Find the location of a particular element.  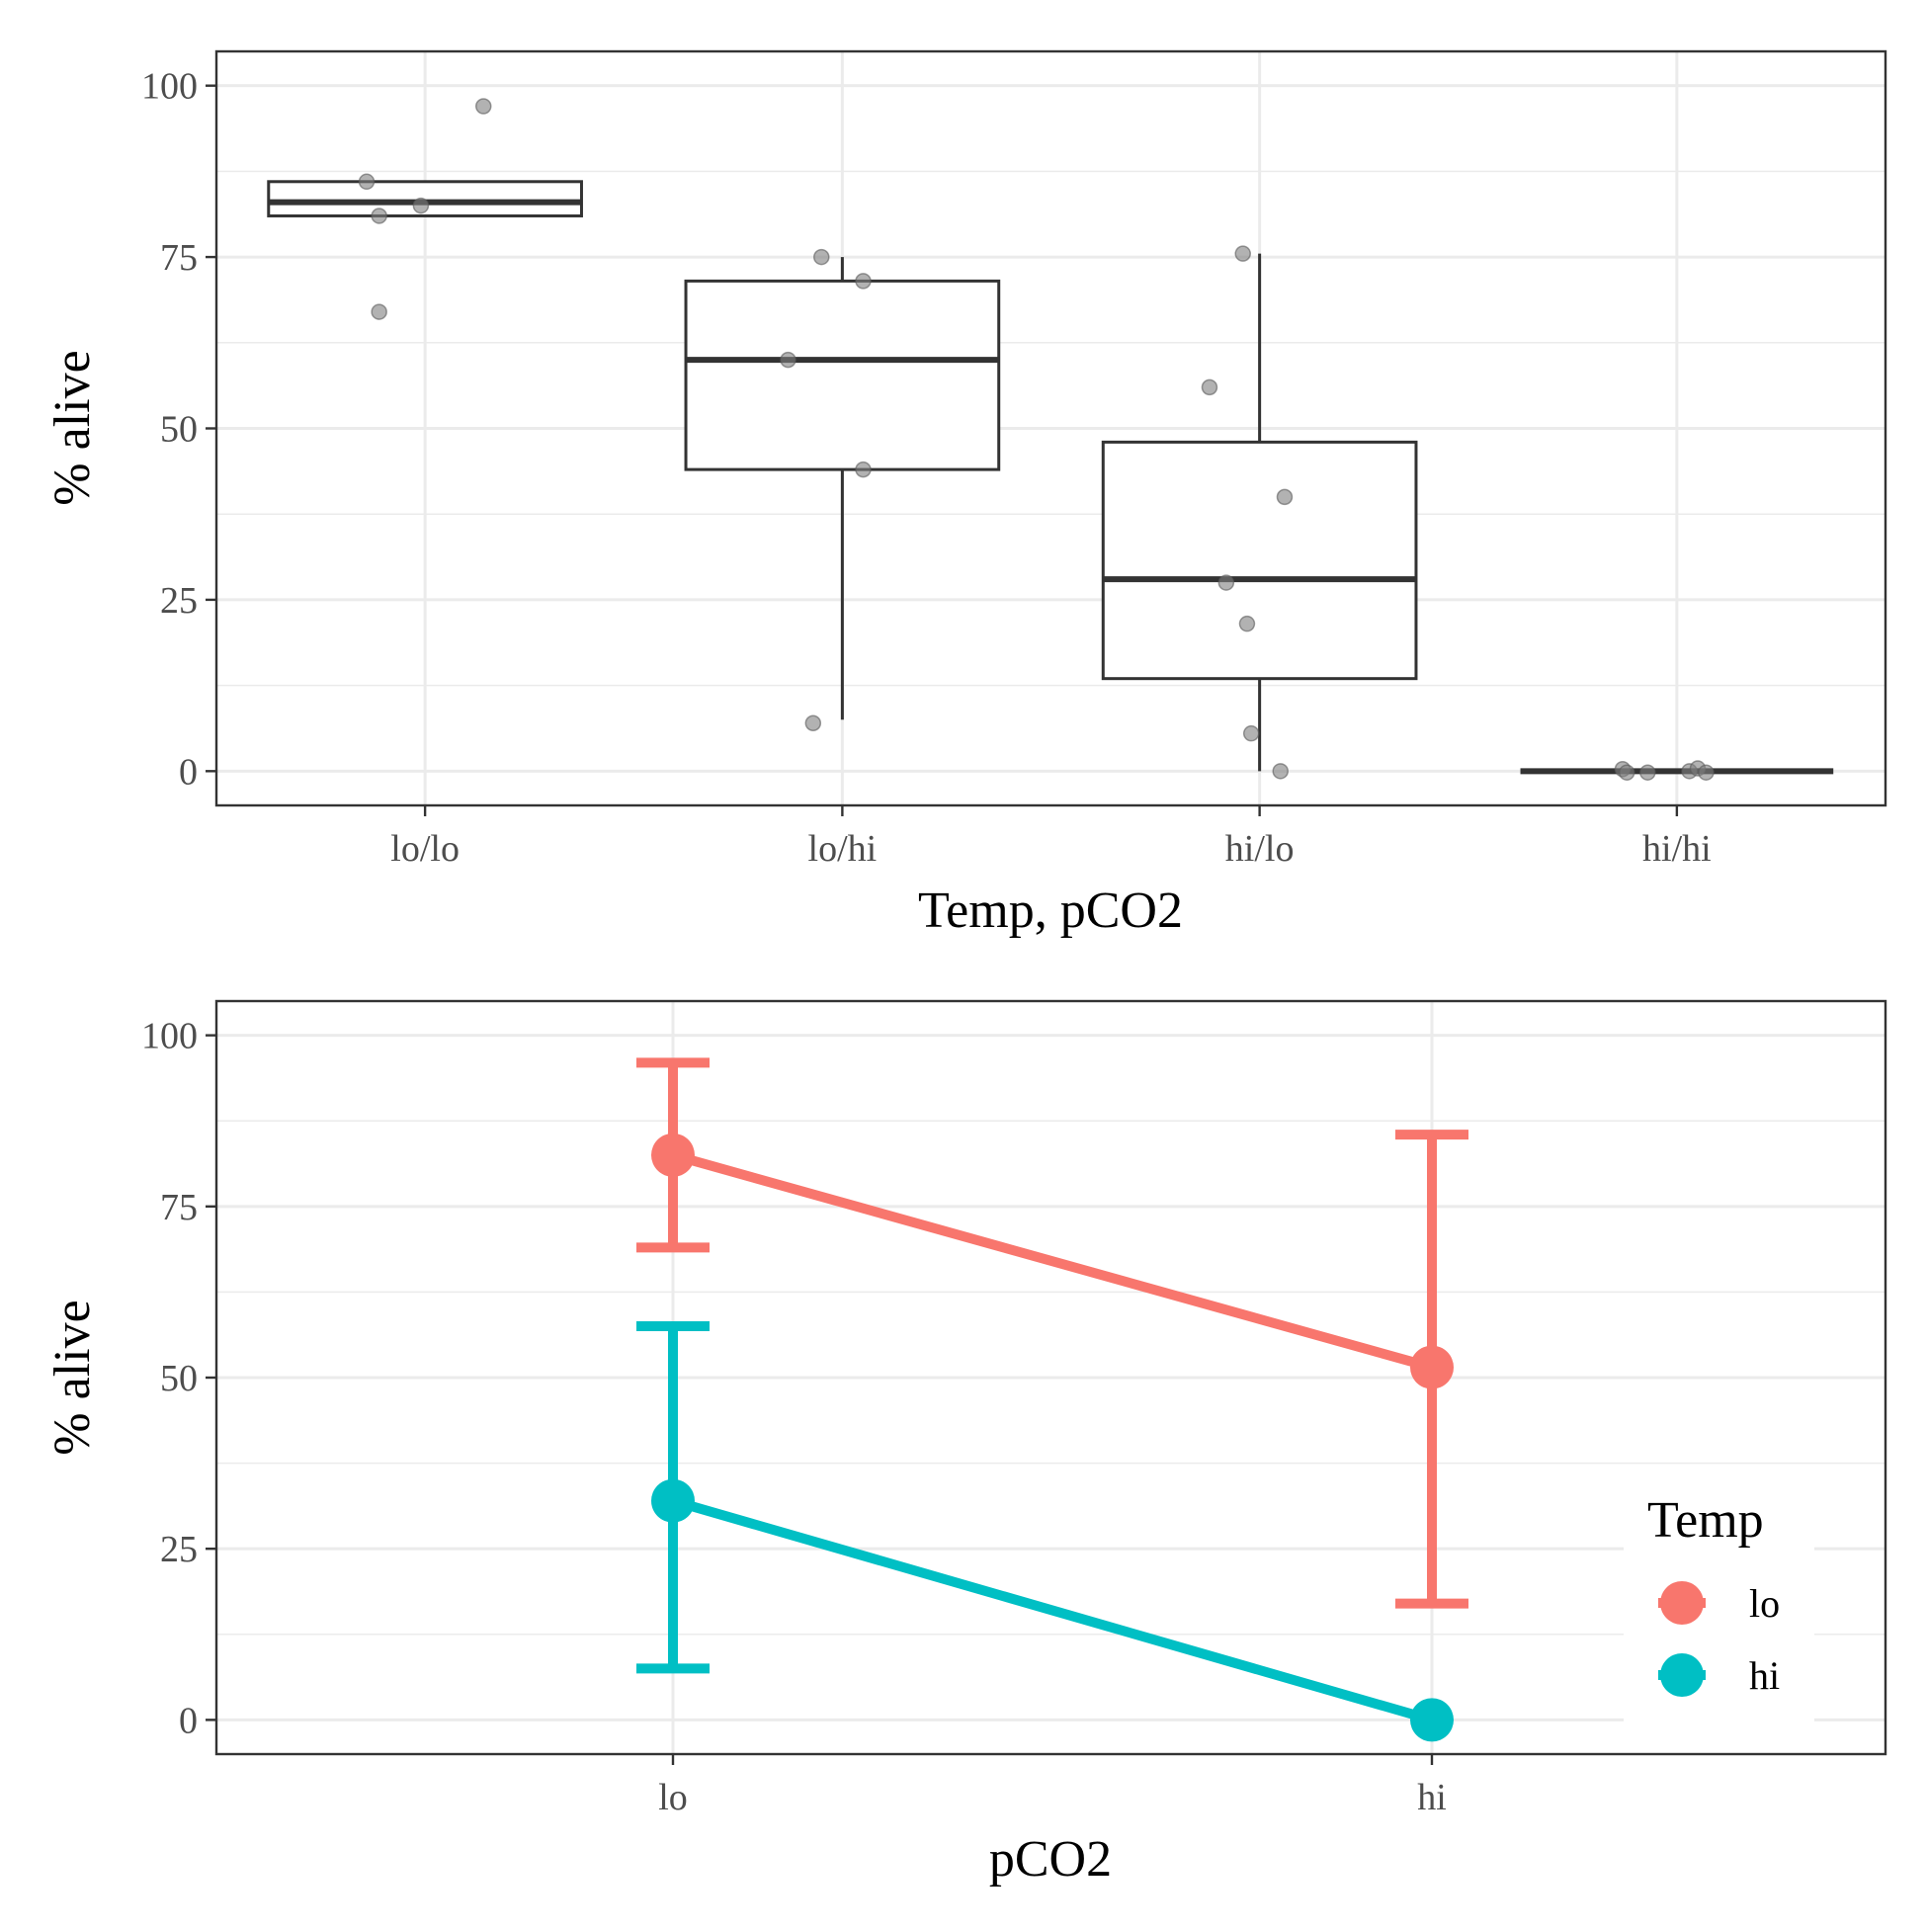

interaction-x-axis-title: pCO2 is located at coordinates (1050, 1859).